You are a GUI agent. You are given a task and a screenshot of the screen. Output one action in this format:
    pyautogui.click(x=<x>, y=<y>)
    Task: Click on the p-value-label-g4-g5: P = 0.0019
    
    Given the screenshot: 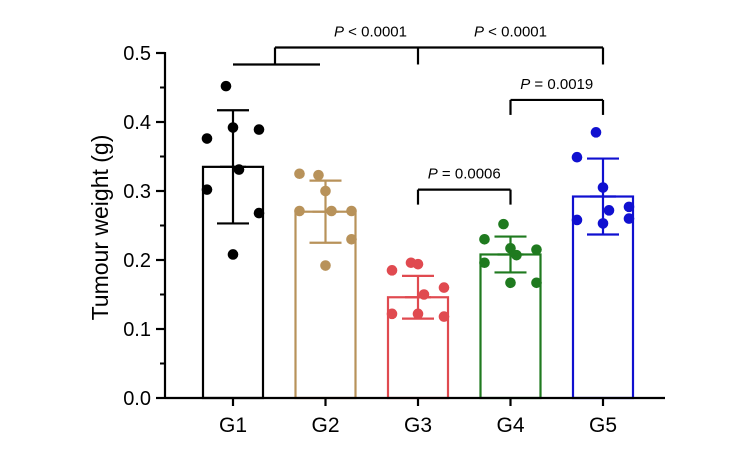 What is the action you would take?
    pyautogui.click(x=556, y=84)
    